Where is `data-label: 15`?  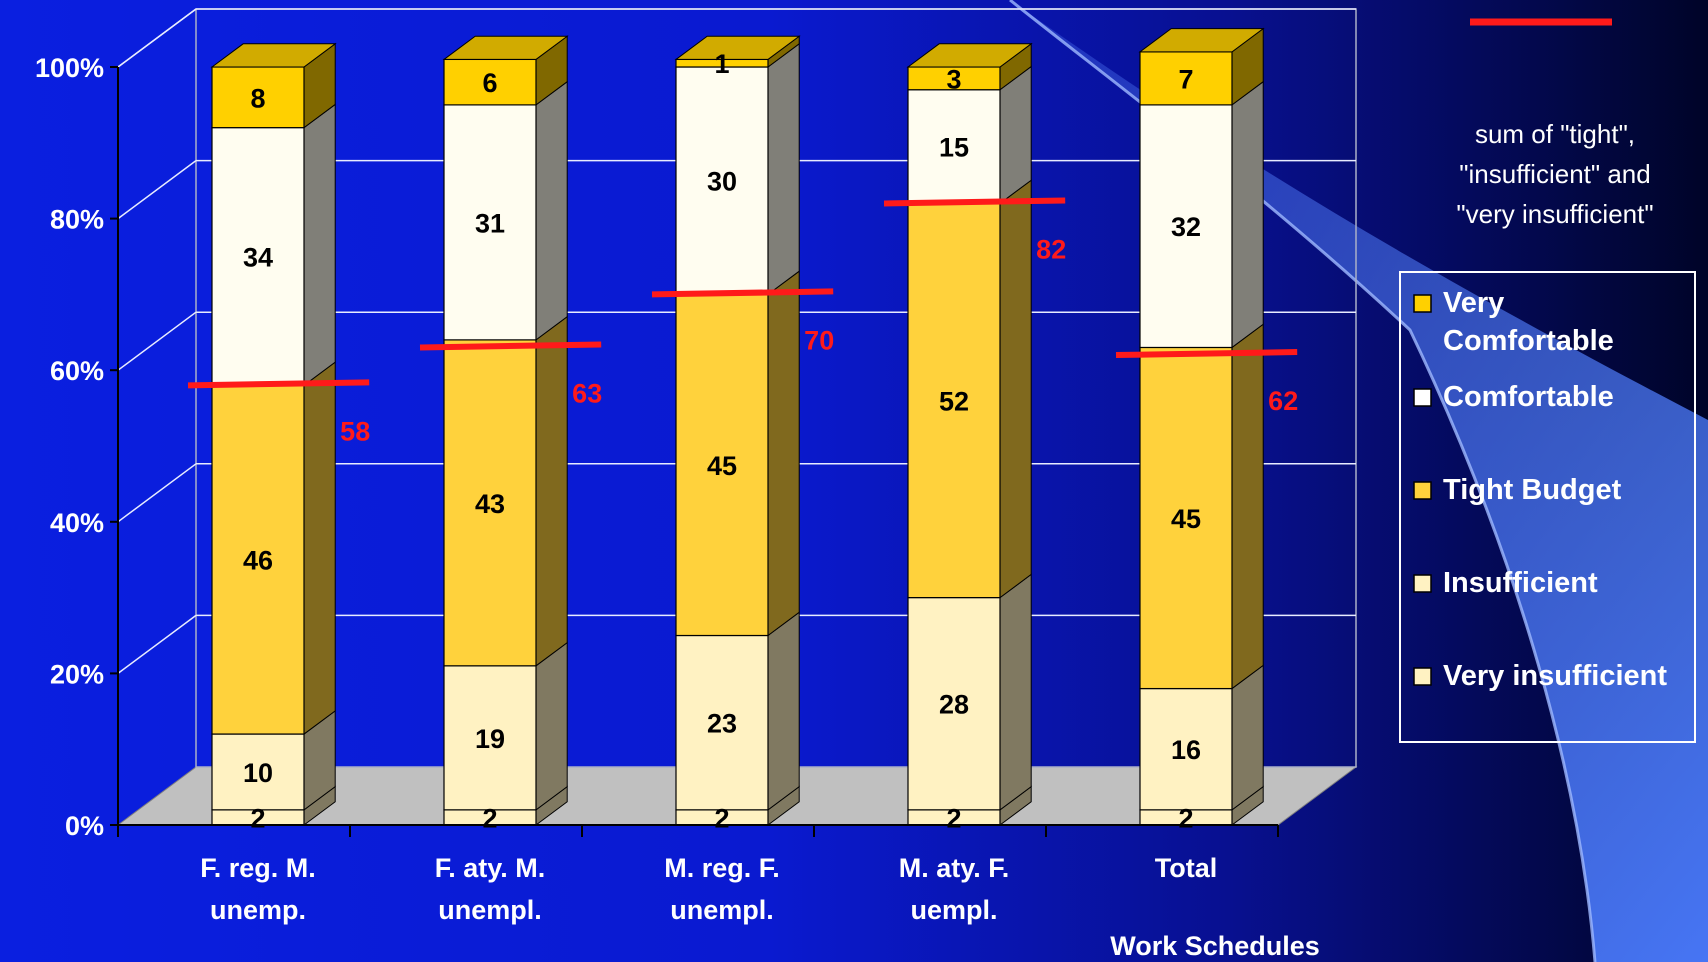
data-label: 15 is located at coordinates (954, 148).